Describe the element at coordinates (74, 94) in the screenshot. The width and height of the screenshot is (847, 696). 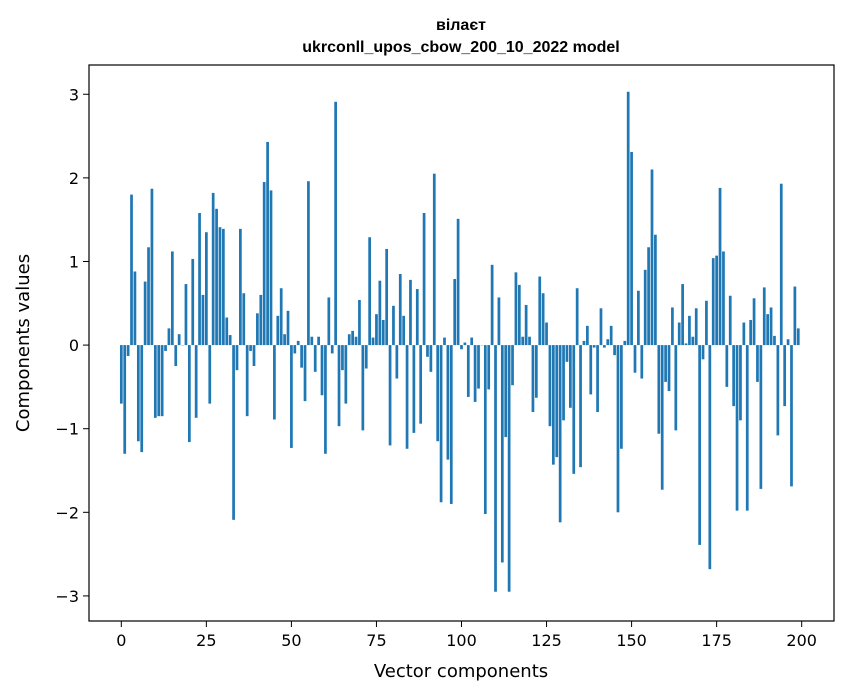
I see `y-tick-label: 3` at that location.